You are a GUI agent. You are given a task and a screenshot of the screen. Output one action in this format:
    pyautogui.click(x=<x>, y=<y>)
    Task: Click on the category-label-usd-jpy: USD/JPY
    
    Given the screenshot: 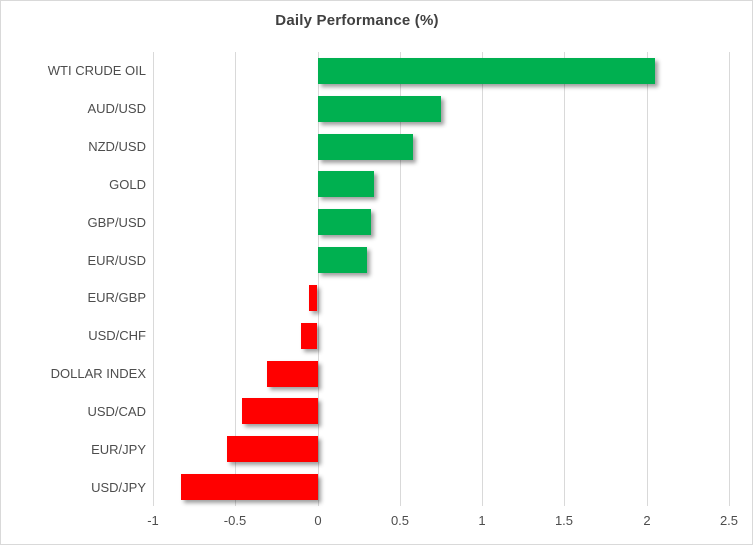 What is the action you would take?
    pyautogui.click(x=118, y=487)
    